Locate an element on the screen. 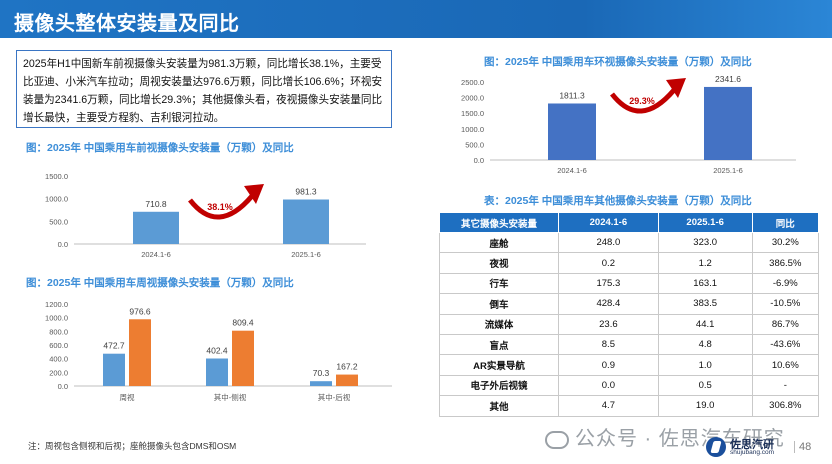 This screenshot has width=832, height=464. table-cell: -6.9% is located at coordinates (785, 283).